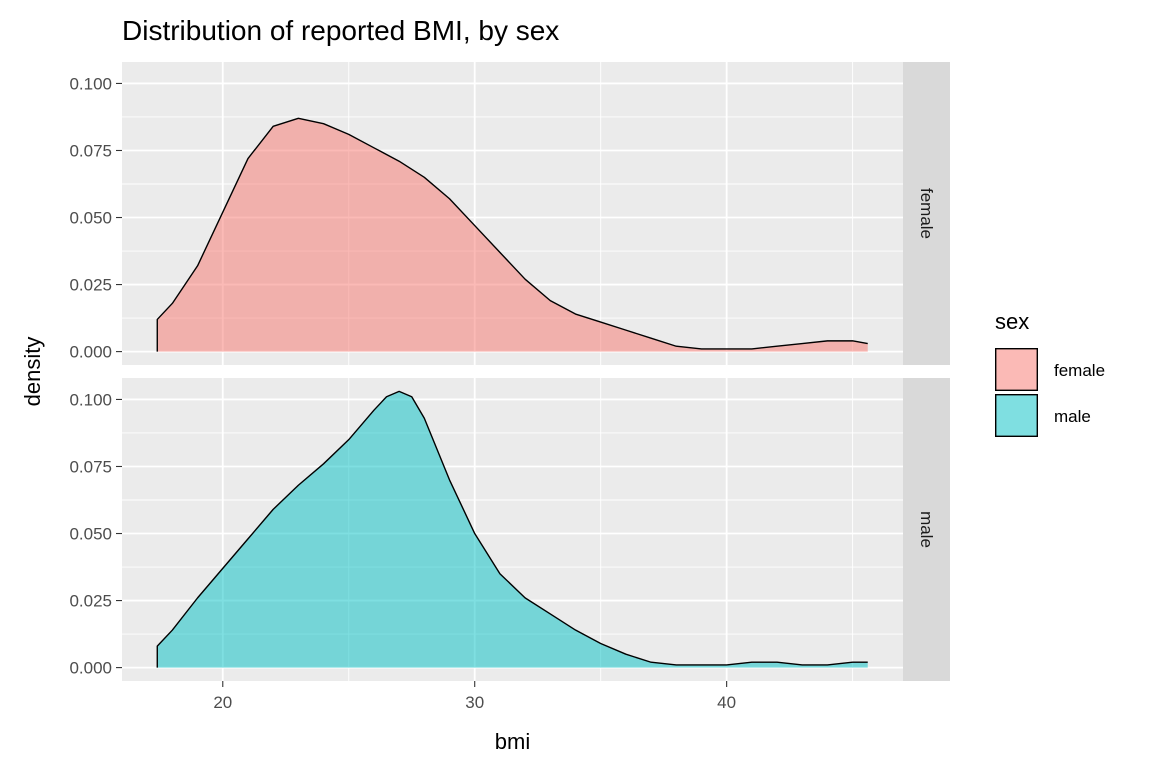  I want to click on x-tick-label: 40, so click(726, 702).